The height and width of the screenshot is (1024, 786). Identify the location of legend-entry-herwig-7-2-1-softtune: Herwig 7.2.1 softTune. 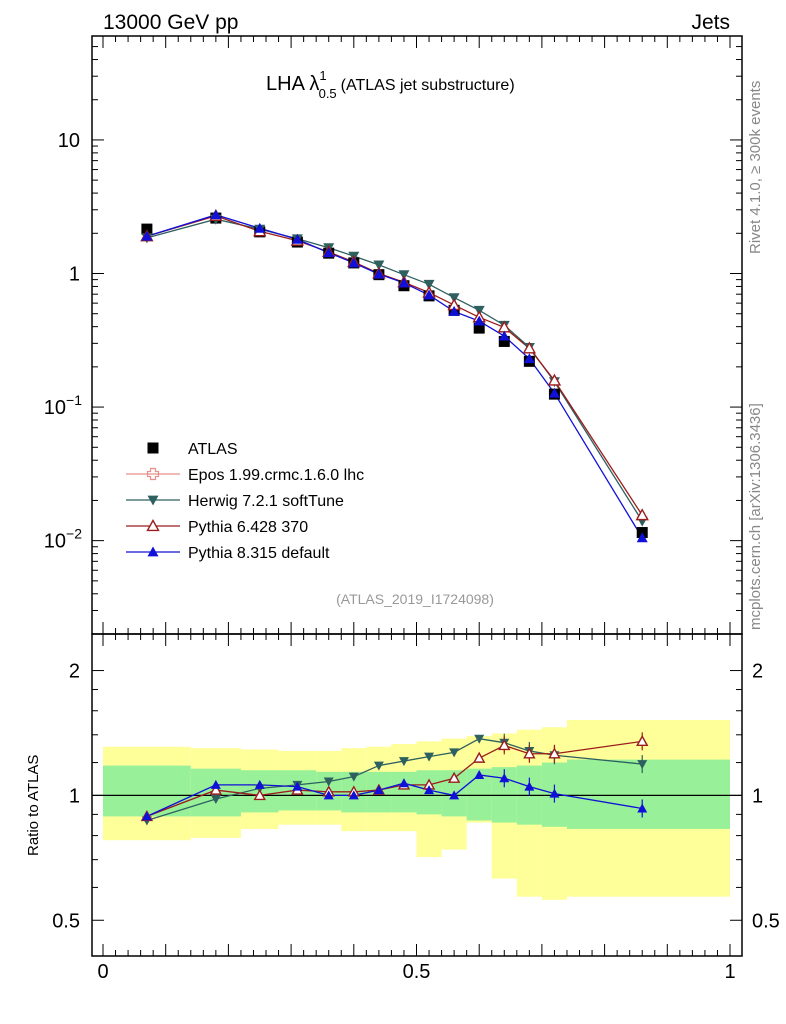
(235, 501).